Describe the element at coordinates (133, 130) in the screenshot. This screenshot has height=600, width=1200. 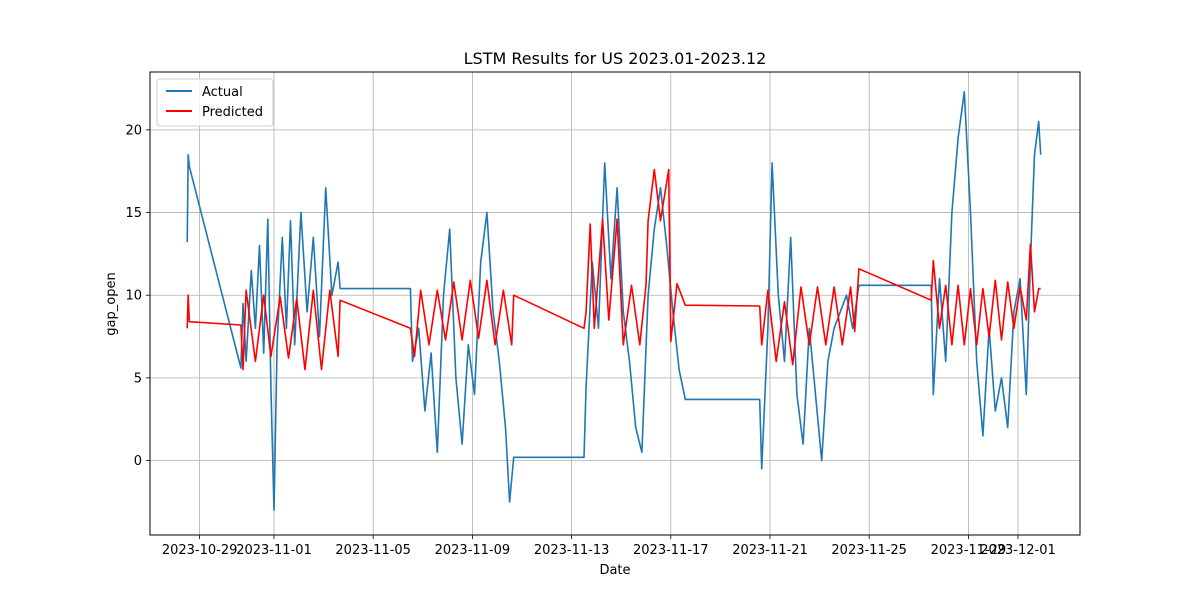
I see `y-tick-label: 20` at that location.